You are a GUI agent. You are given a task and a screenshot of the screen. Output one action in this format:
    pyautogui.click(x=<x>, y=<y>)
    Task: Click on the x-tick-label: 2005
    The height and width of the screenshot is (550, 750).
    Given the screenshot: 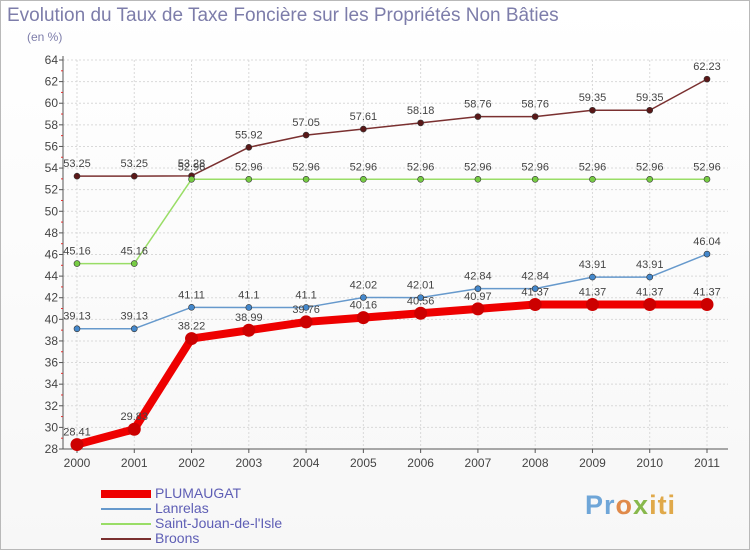 What is the action you would take?
    pyautogui.click(x=363, y=463)
    